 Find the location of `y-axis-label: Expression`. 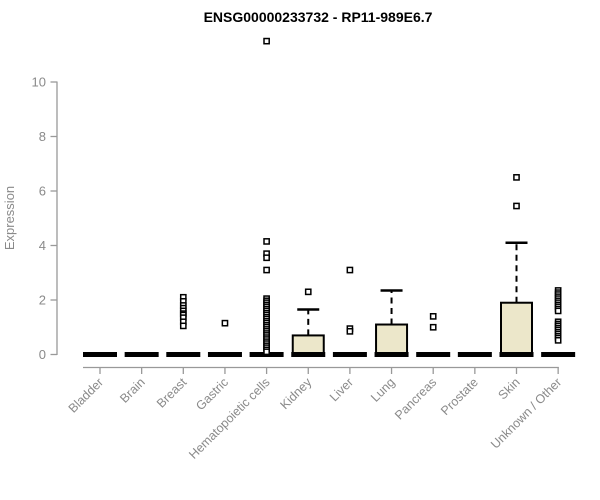

y-axis-label: Expression is located at coordinates (9, 218).